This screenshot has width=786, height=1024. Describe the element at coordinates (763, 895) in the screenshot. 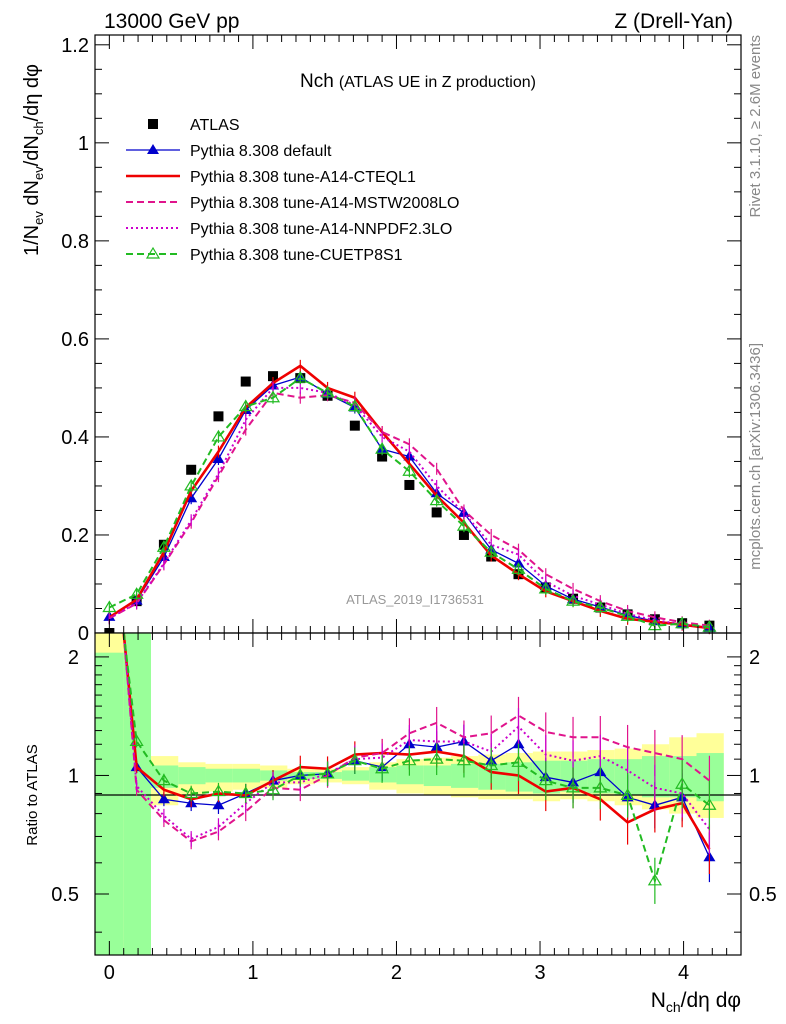

I see `ratio-y-tick-label-right: 0.5` at that location.